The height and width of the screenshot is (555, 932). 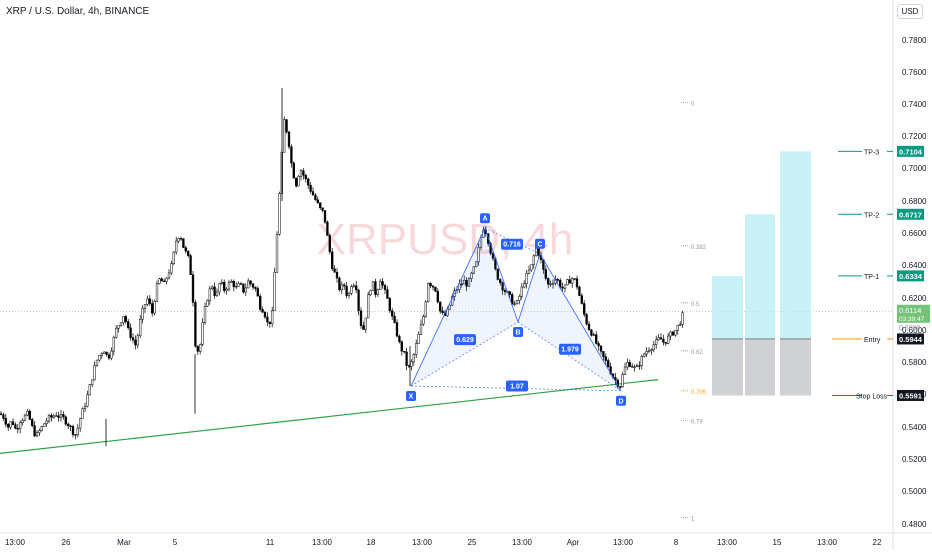 What do you see at coordinates (914, 330) in the screenshot?
I see `y-tick-label: 0.6000` at bounding box center [914, 330].